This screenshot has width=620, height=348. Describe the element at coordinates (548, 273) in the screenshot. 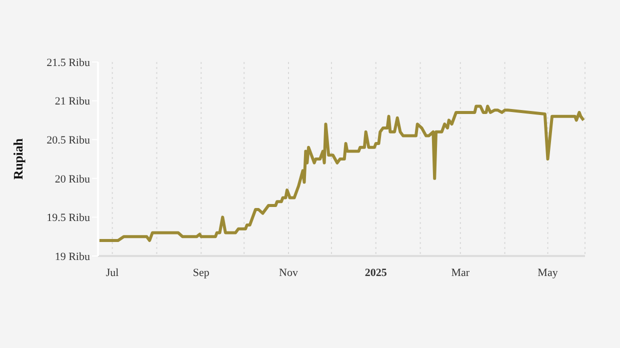

I see `x-tick-label: May` at that location.